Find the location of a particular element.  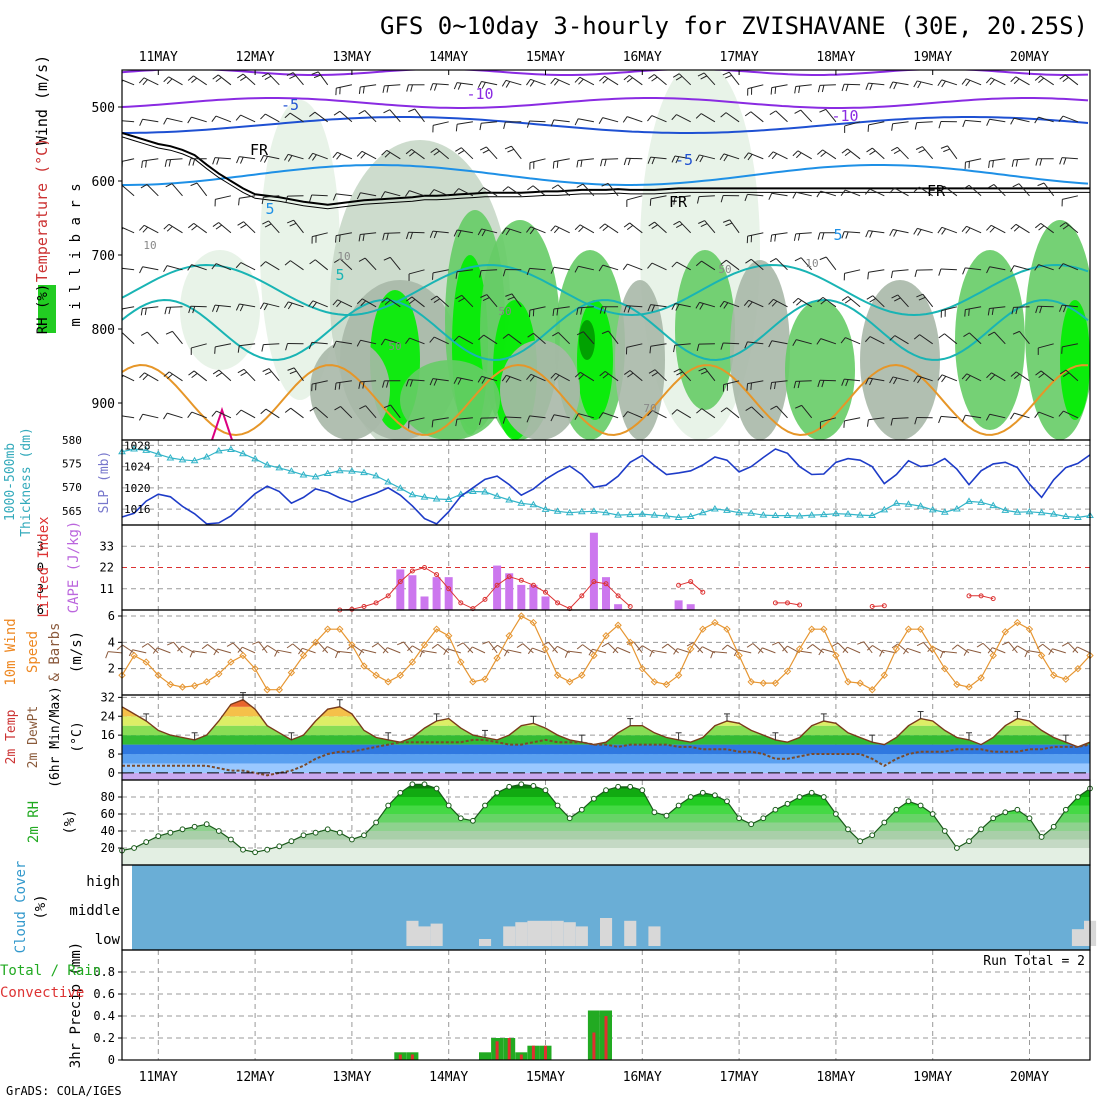

mb-tick-label: 900 is located at coordinates (103, 404).